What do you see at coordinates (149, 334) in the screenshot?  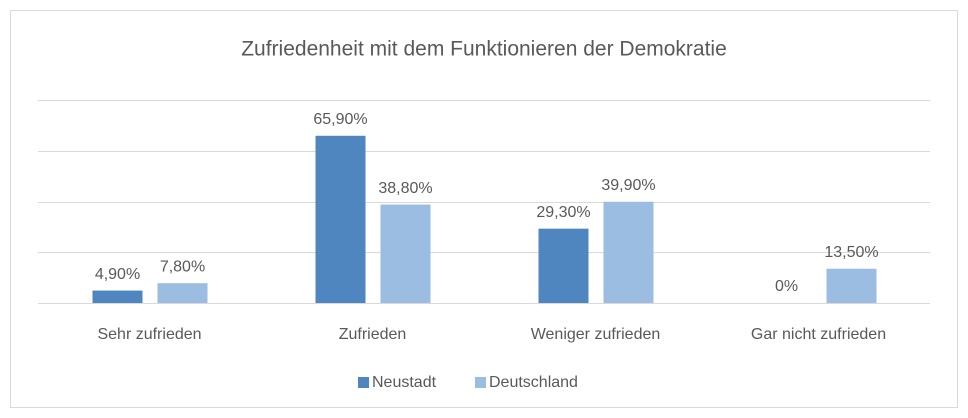 I see `x-tick-label: Sehr zufrieden` at bounding box center [149, 334].